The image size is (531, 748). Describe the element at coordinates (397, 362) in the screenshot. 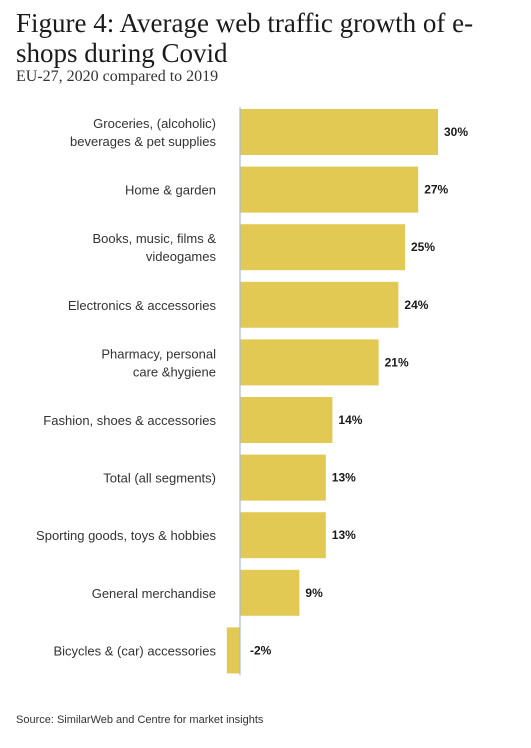

I see `data-label: 21%` at that location.